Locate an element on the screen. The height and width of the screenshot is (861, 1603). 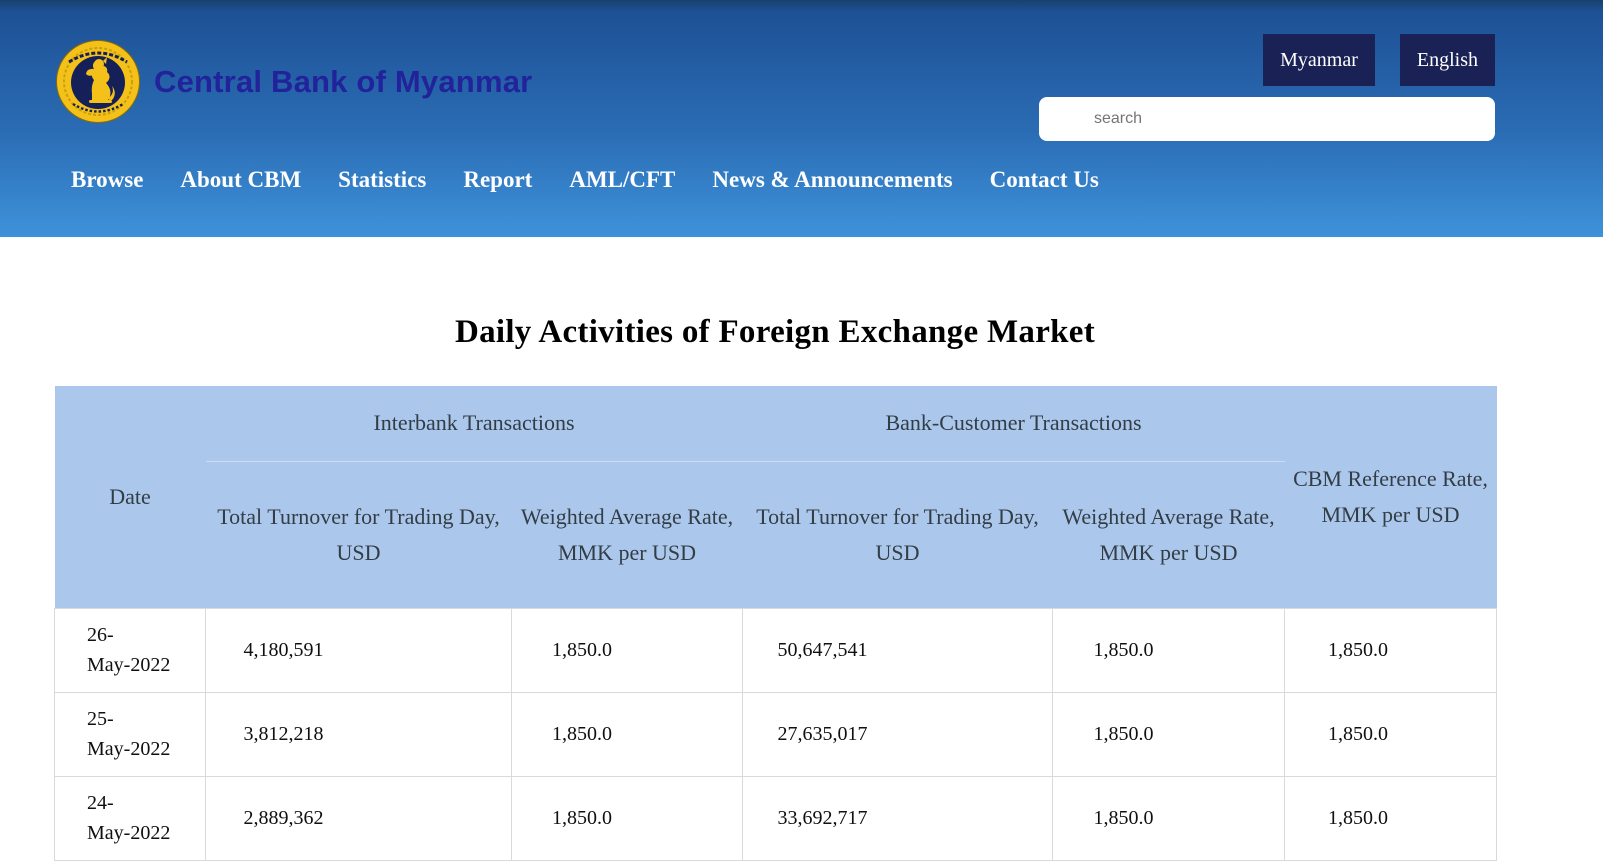
language-switcher: Myanmar English is located at coordinates (1379, 60).